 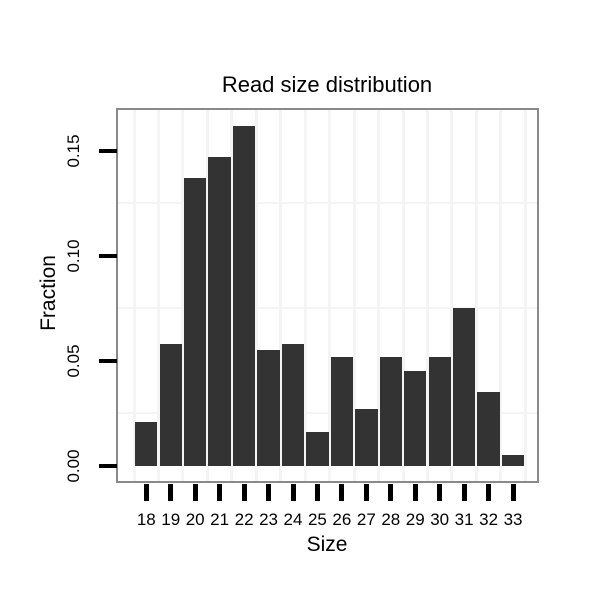 I want to click on chart-title: Read size distribution, so click(x=327, y=84).